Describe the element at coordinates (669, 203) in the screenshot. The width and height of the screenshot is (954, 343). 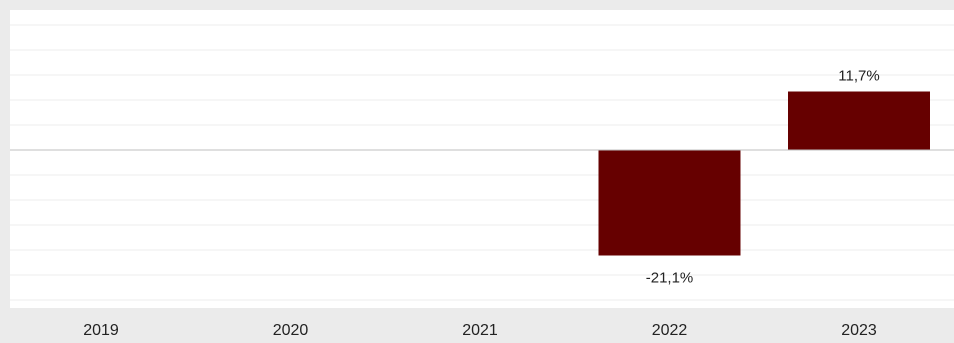
I see `bar-2022` at that location.